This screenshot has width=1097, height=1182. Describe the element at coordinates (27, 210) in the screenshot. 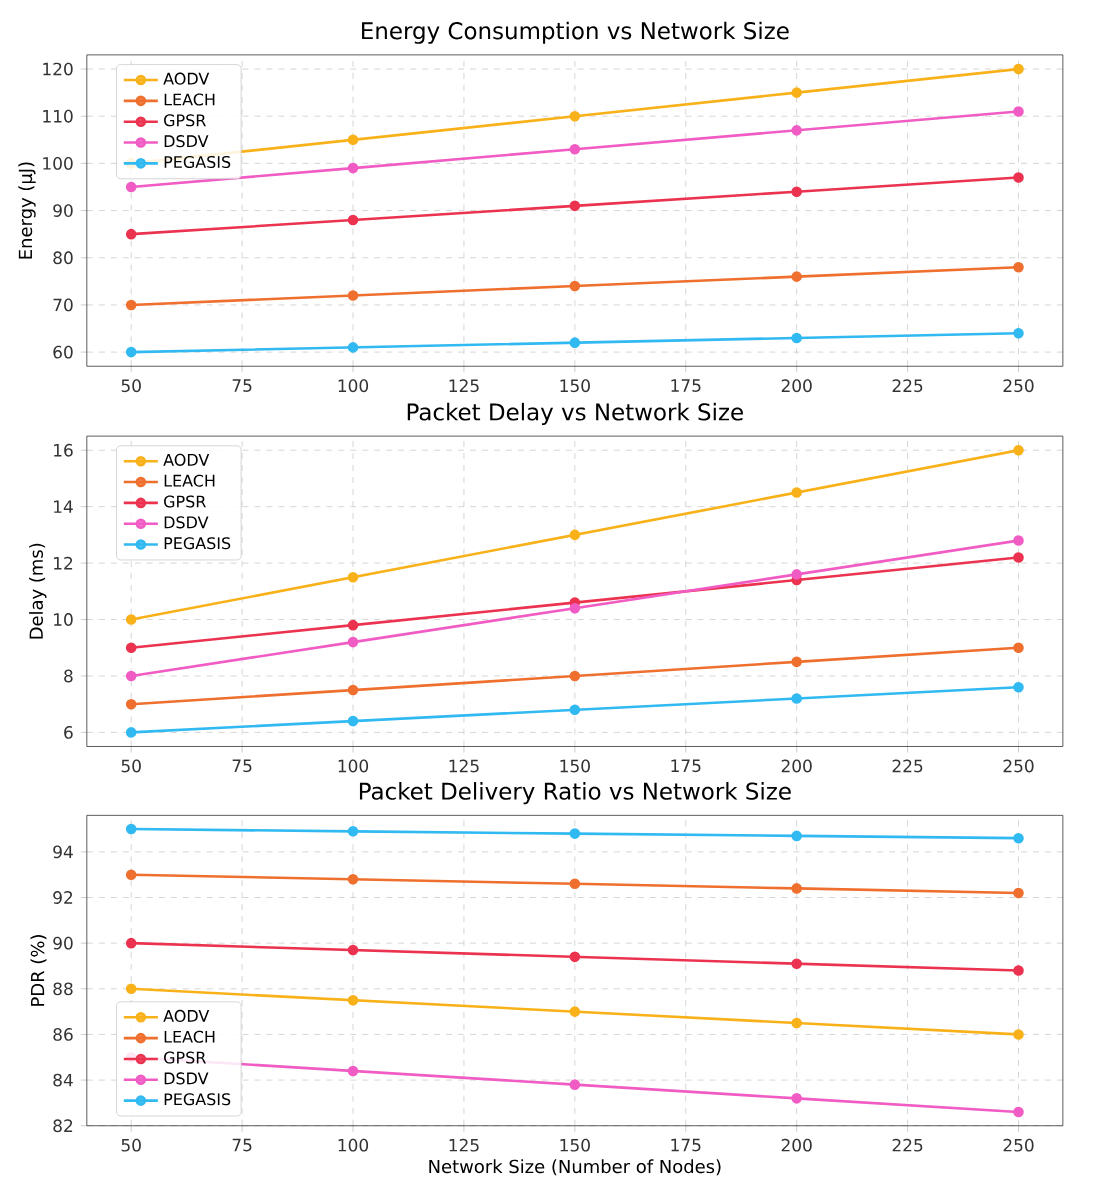

I see `y-axis-title: Energy (μJ)` at that location.